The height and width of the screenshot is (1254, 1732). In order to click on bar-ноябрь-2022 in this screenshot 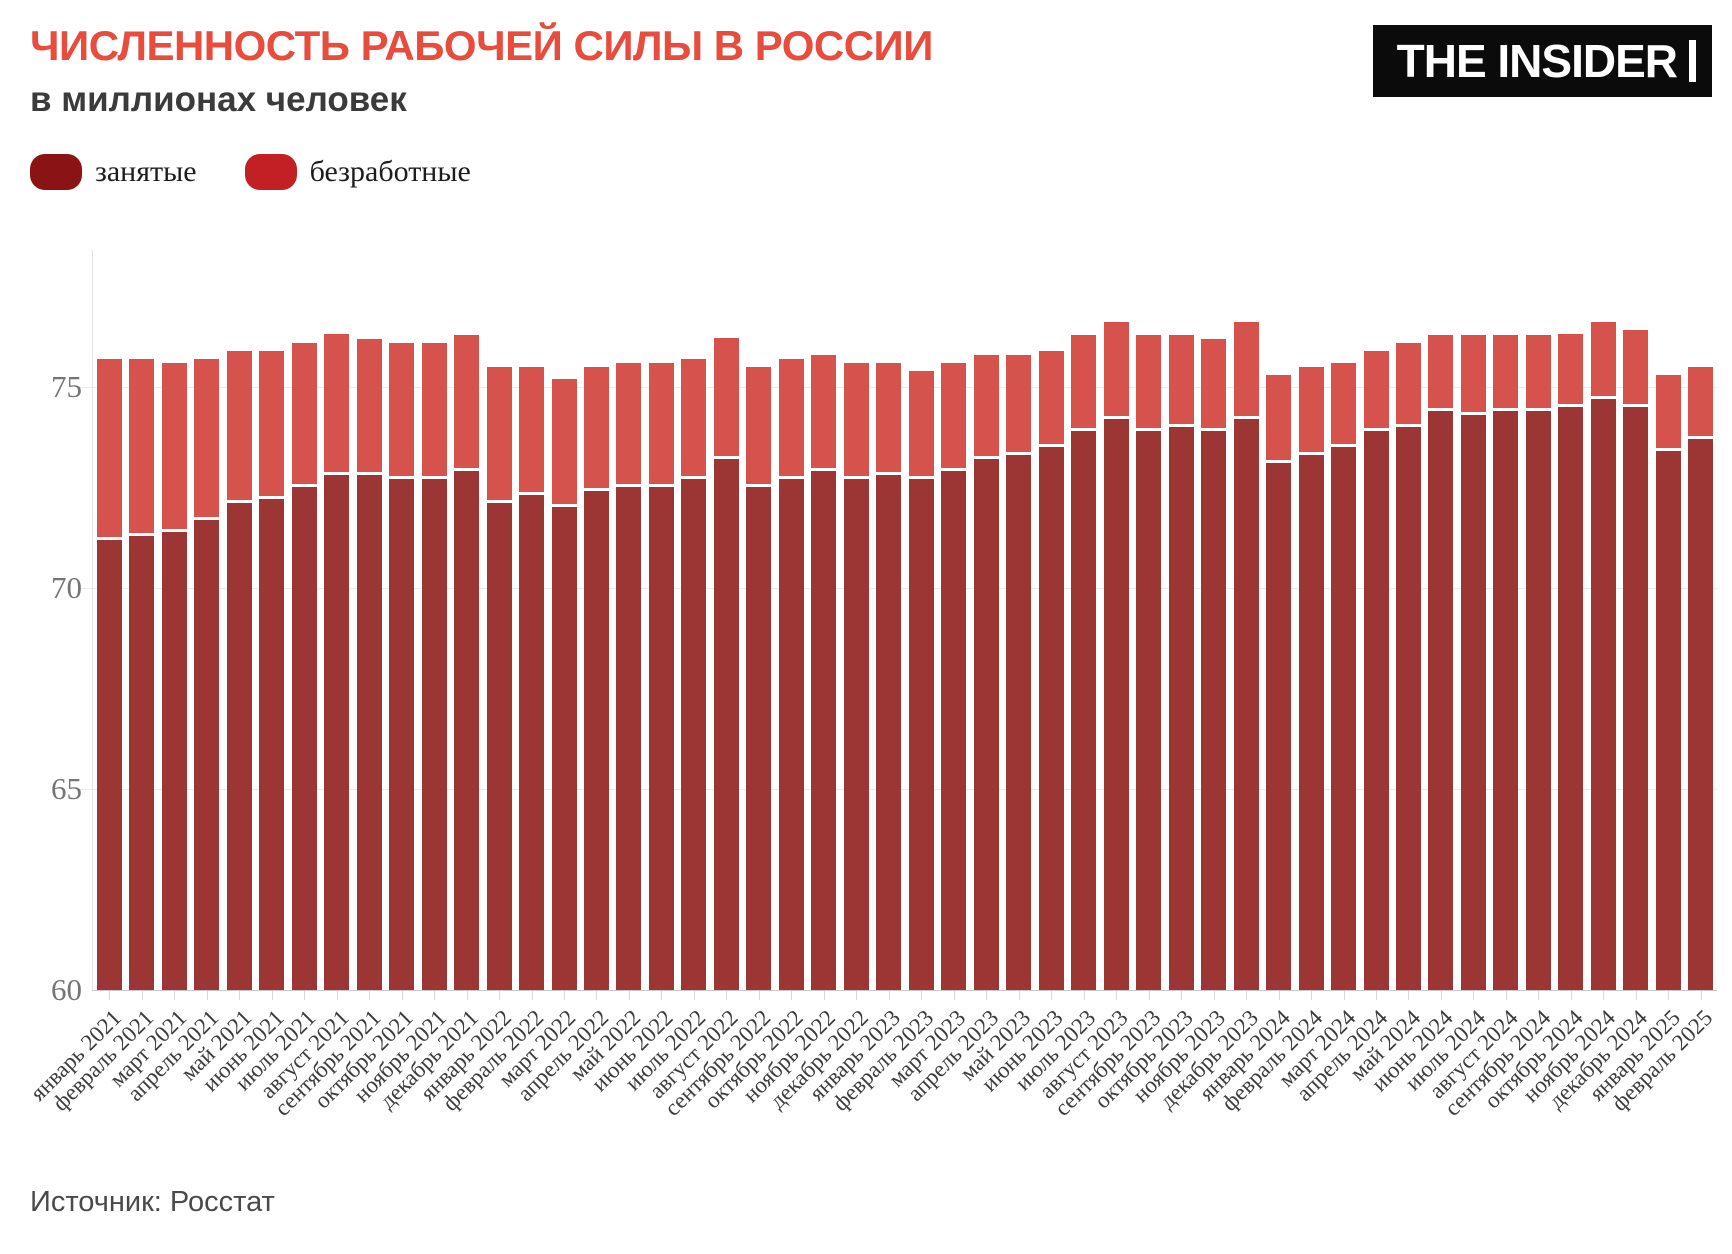, I will do `click(824, 672)`.